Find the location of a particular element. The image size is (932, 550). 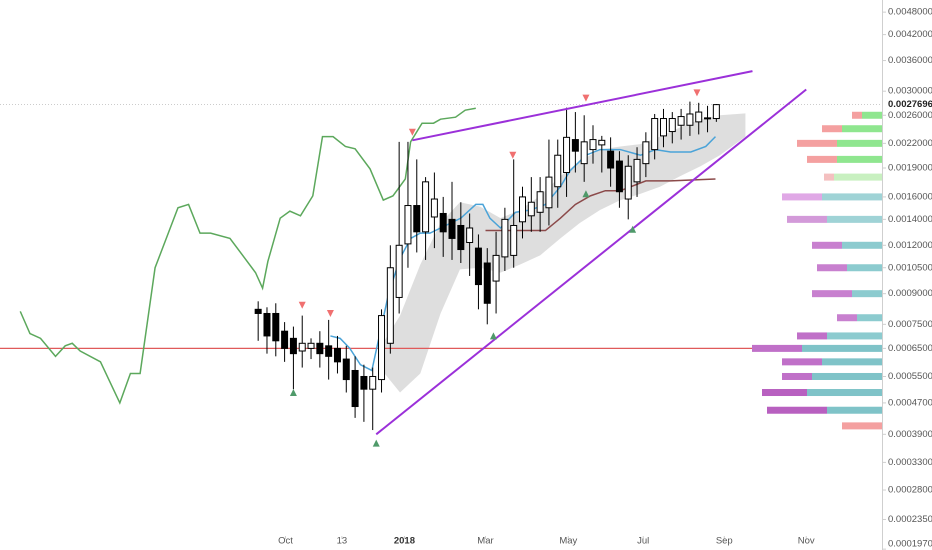

indicator-line is located at coordinates (600, 205).